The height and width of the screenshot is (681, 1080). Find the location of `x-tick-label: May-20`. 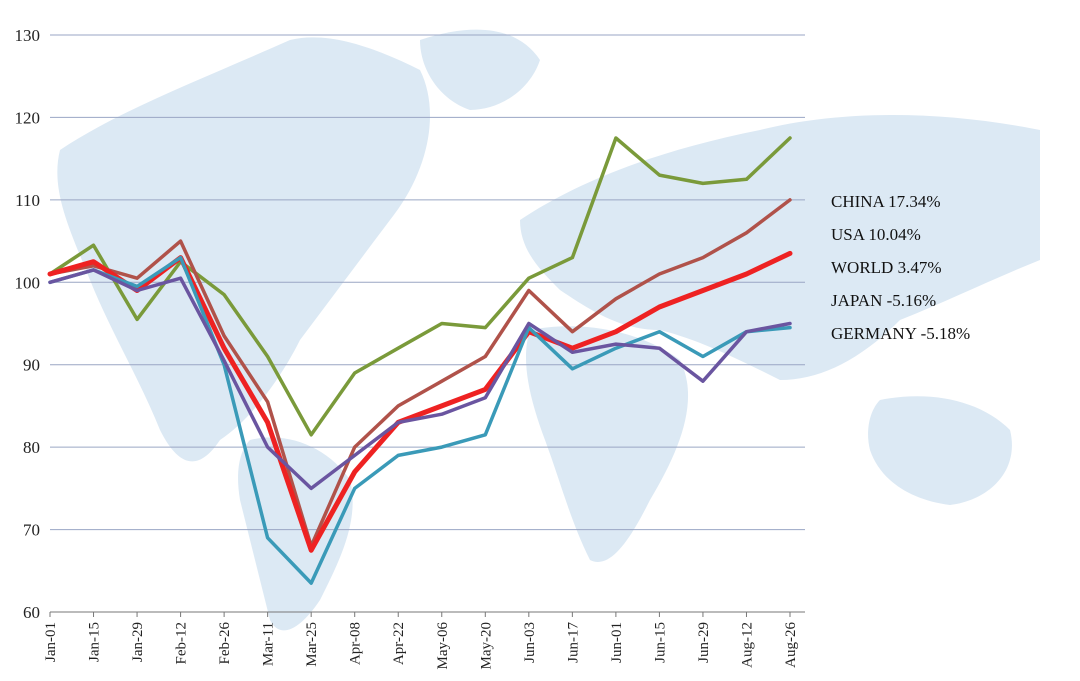

x-tick-label: May-20 is located at coordinates (486, 646).